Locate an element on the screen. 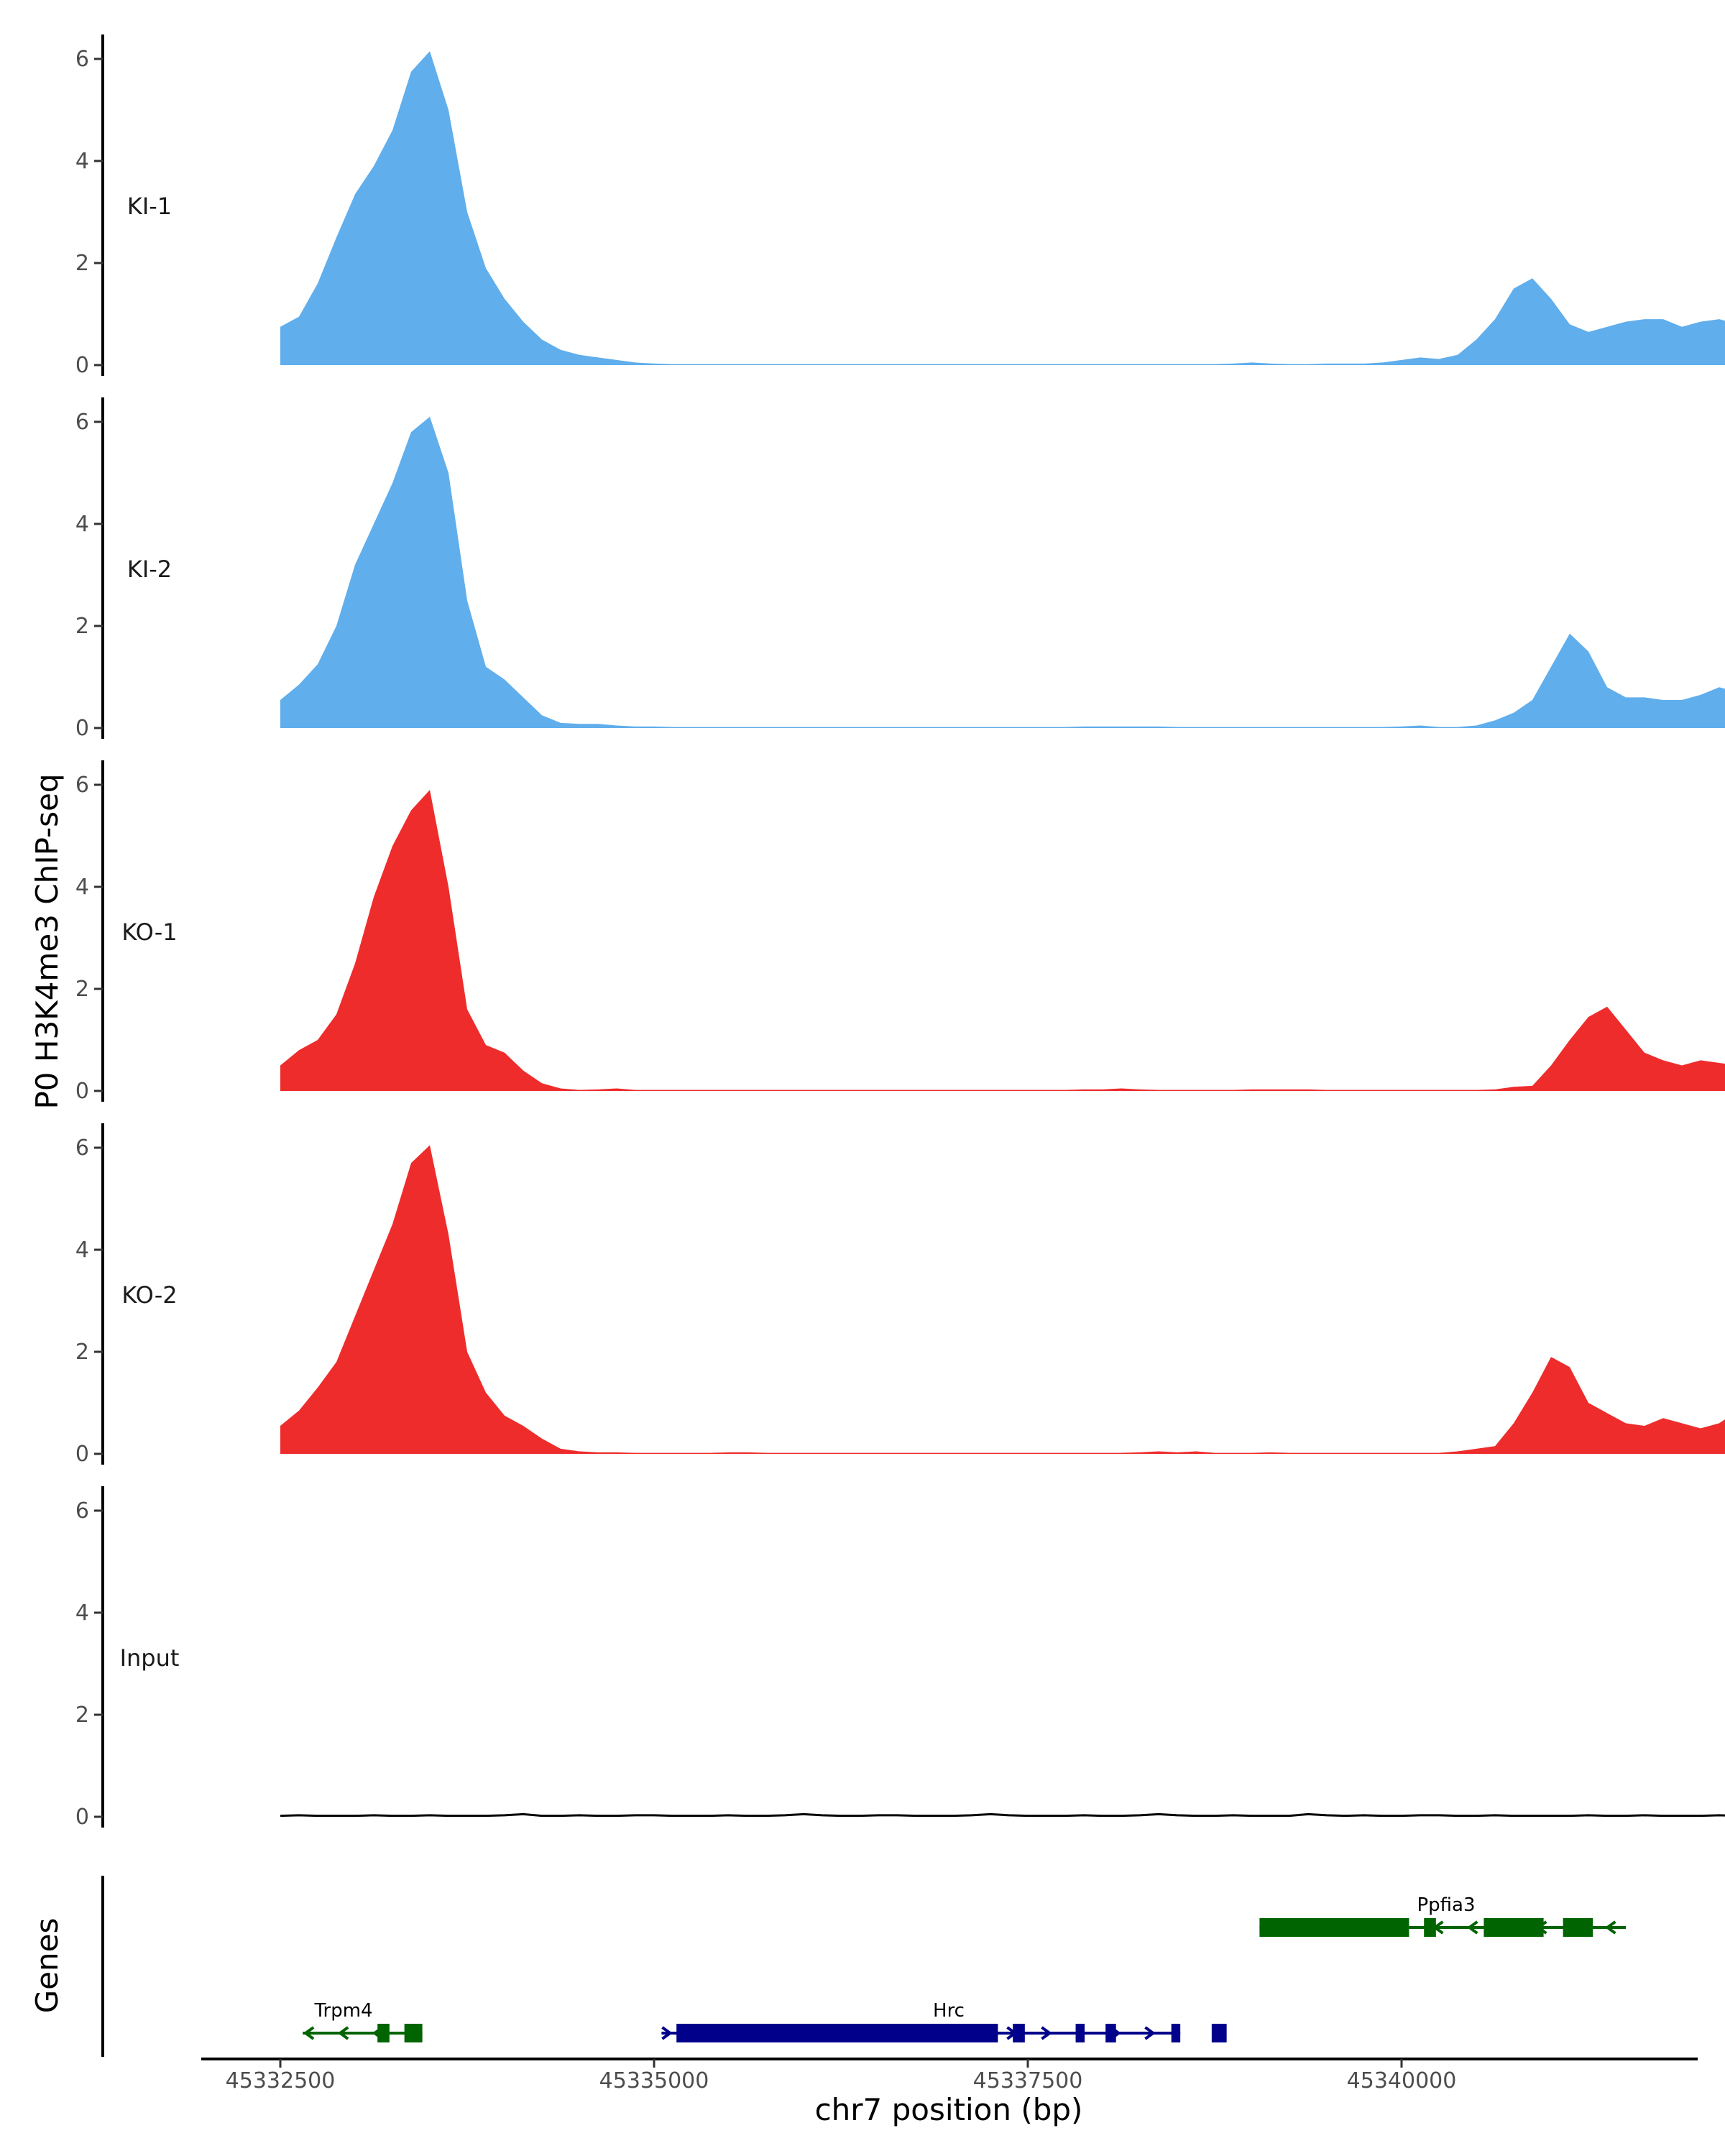  gene: Ppfia3 is located at coordinates (1442, 1916).